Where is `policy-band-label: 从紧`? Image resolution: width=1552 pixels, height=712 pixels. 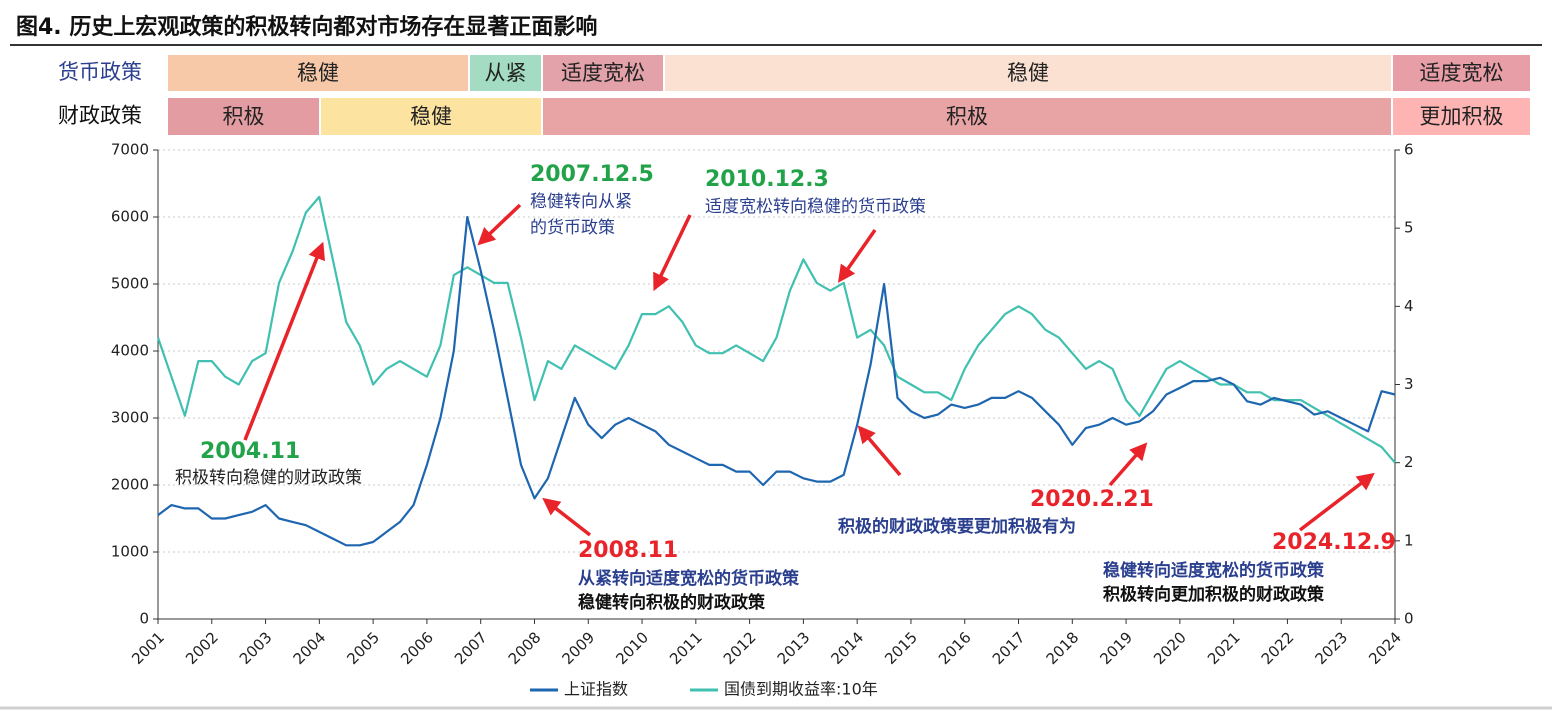
policy-band-label: 从紧 is located at coordinates (506, 73).